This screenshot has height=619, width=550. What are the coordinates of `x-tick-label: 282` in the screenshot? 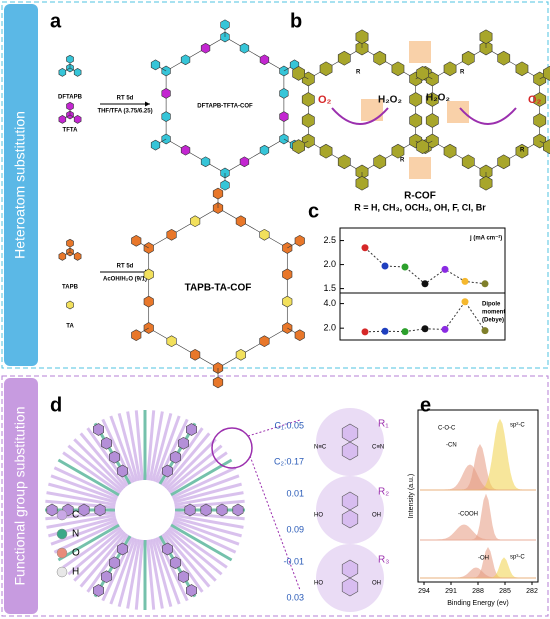 It's located at (532, 591).